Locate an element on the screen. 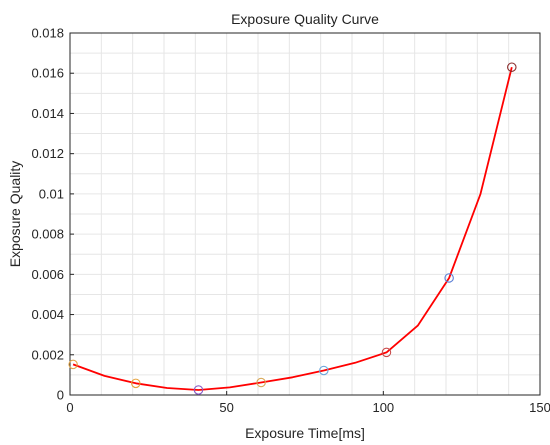  y-tick-label: 0.012 is located at coordinates (47, 153).